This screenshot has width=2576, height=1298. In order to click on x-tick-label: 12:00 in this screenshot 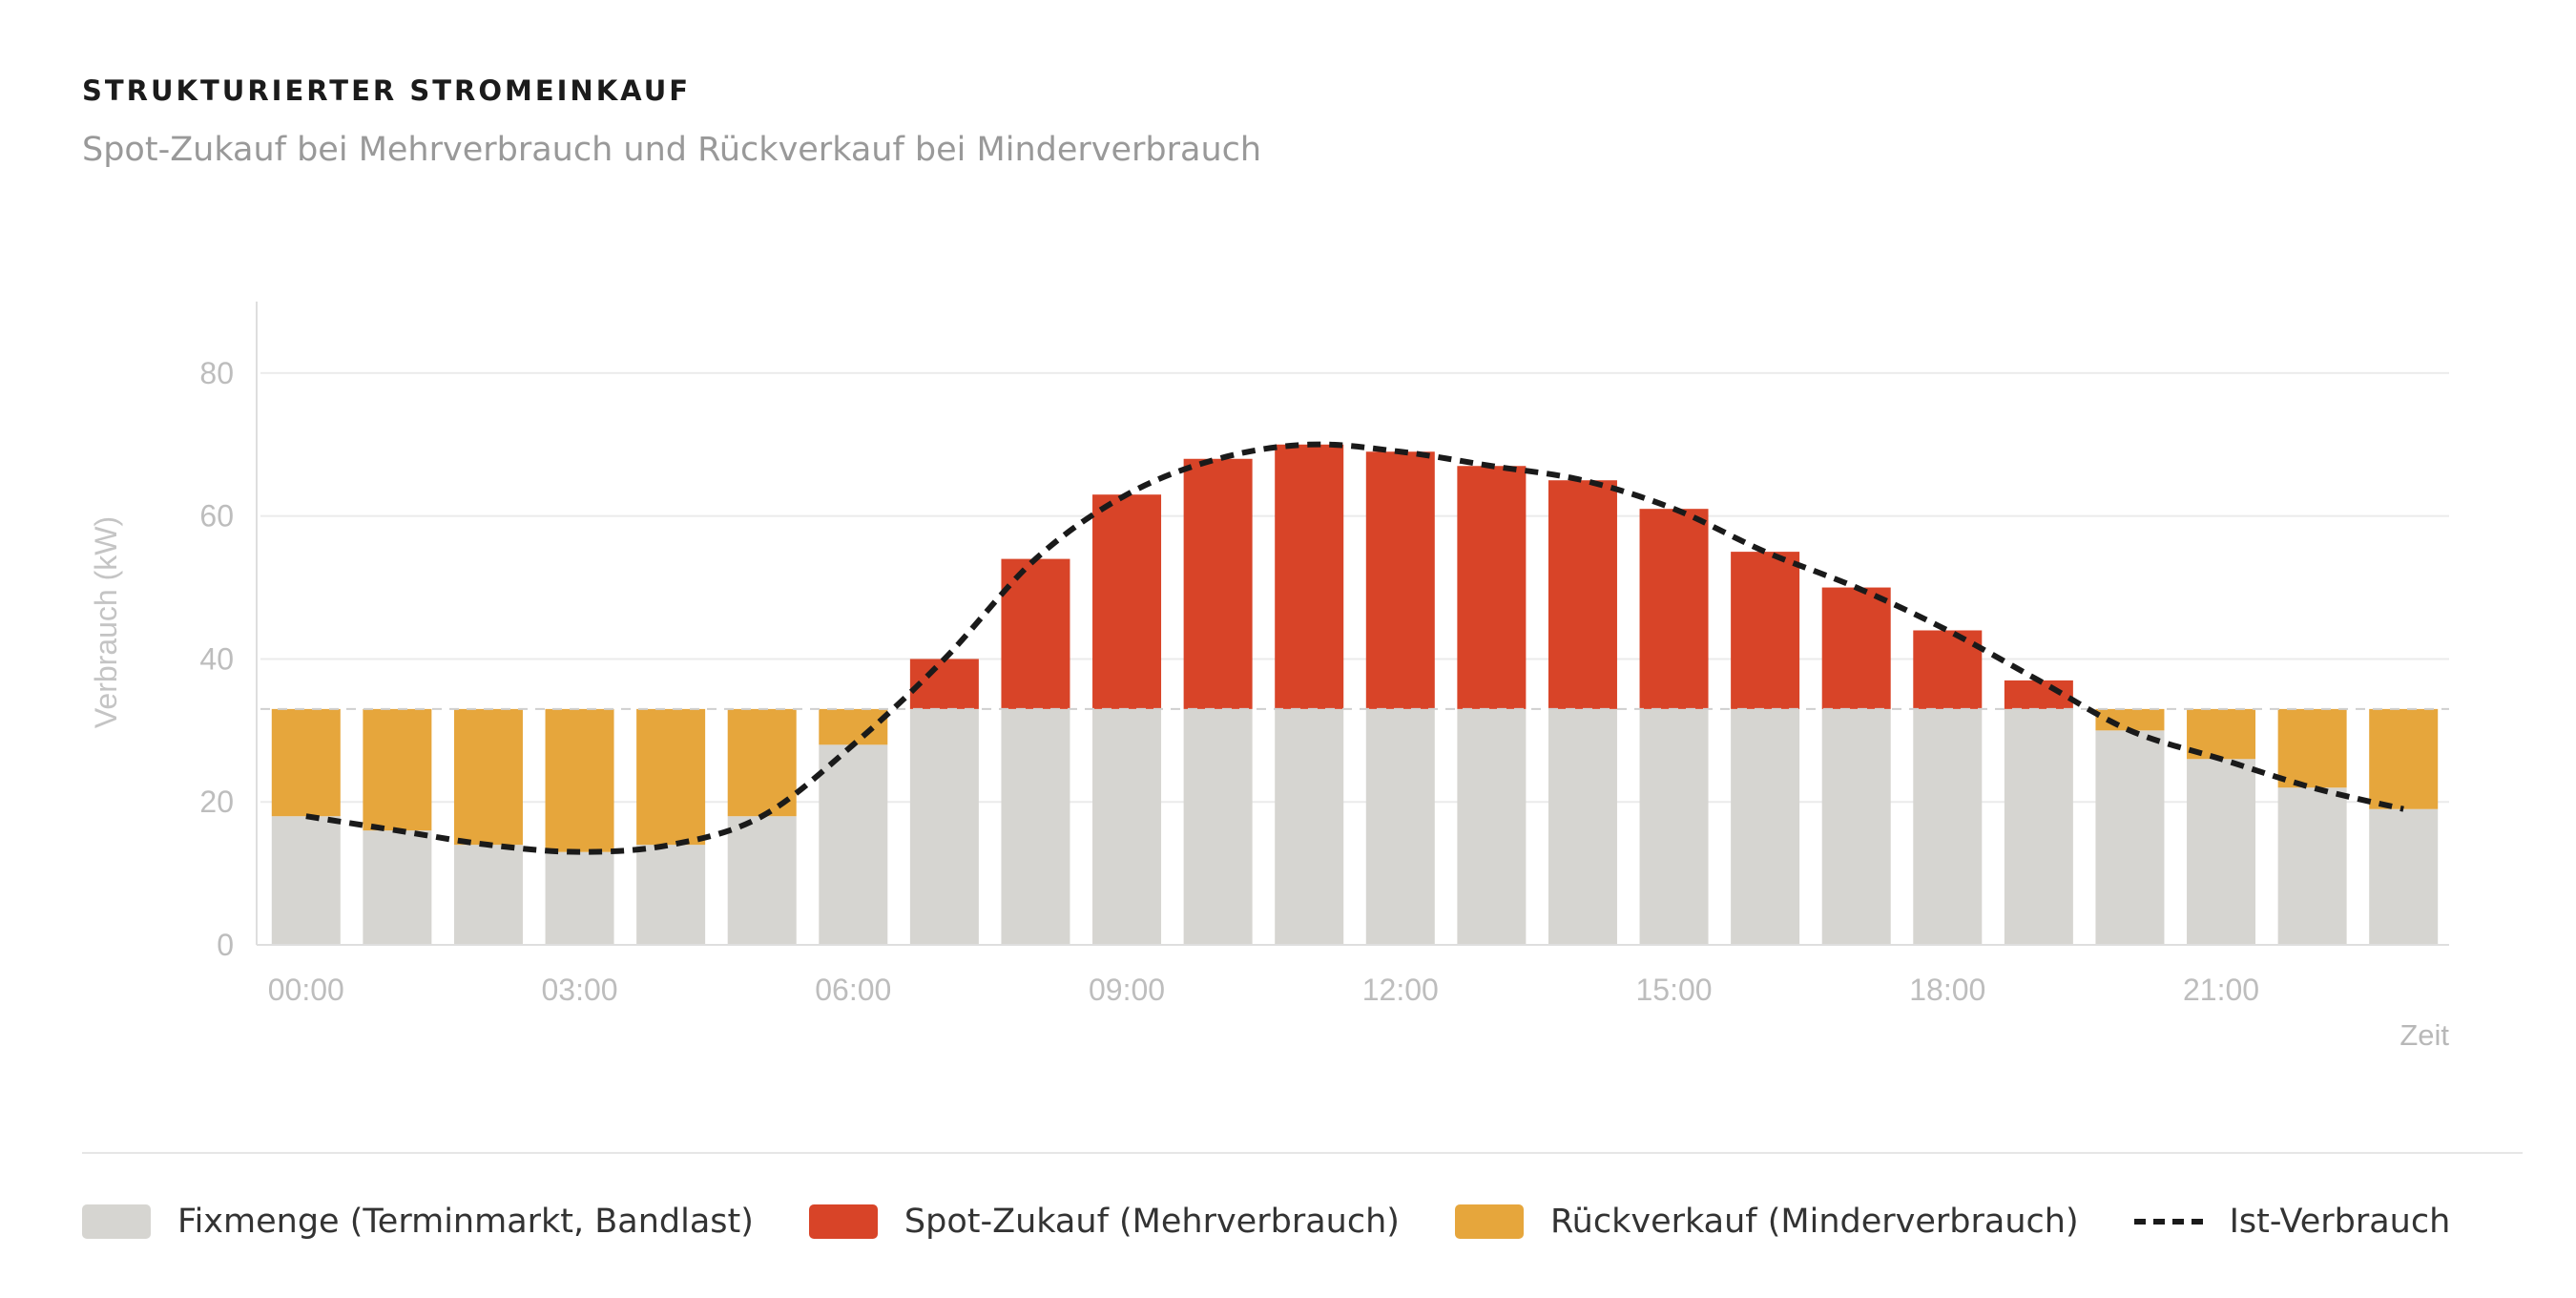, I will do `click(1400, 990)`.